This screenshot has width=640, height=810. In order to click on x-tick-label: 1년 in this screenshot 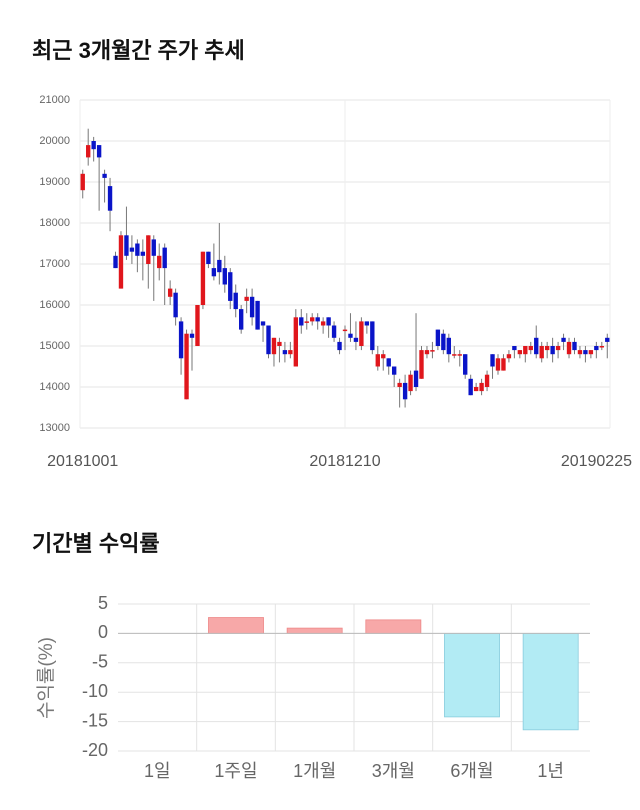, I will do `click(550, 771)`.